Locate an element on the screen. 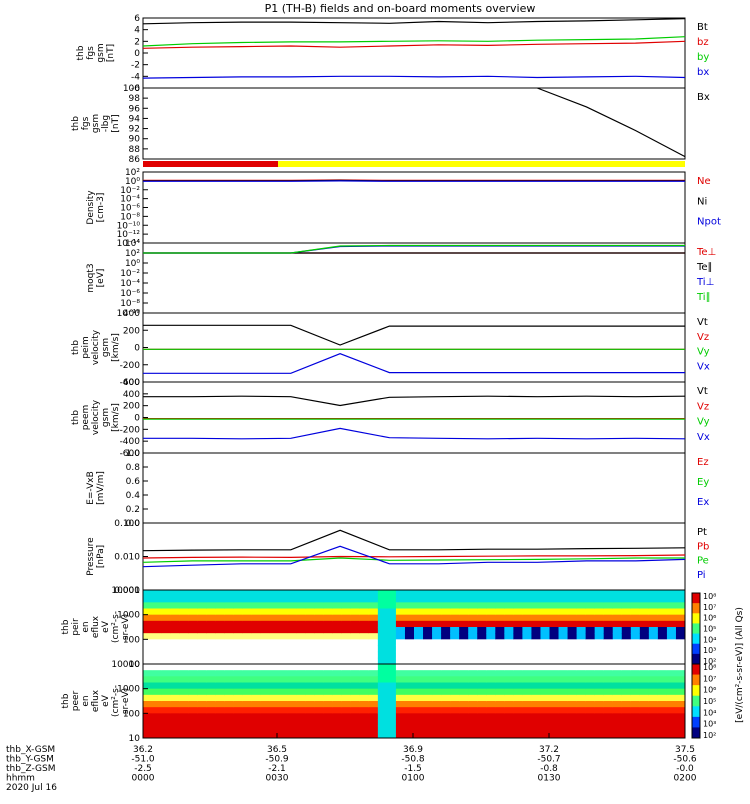 The height and width of the screenshot is (804, 750). legend-Ex: Ex is located at coordinates (703, 502).